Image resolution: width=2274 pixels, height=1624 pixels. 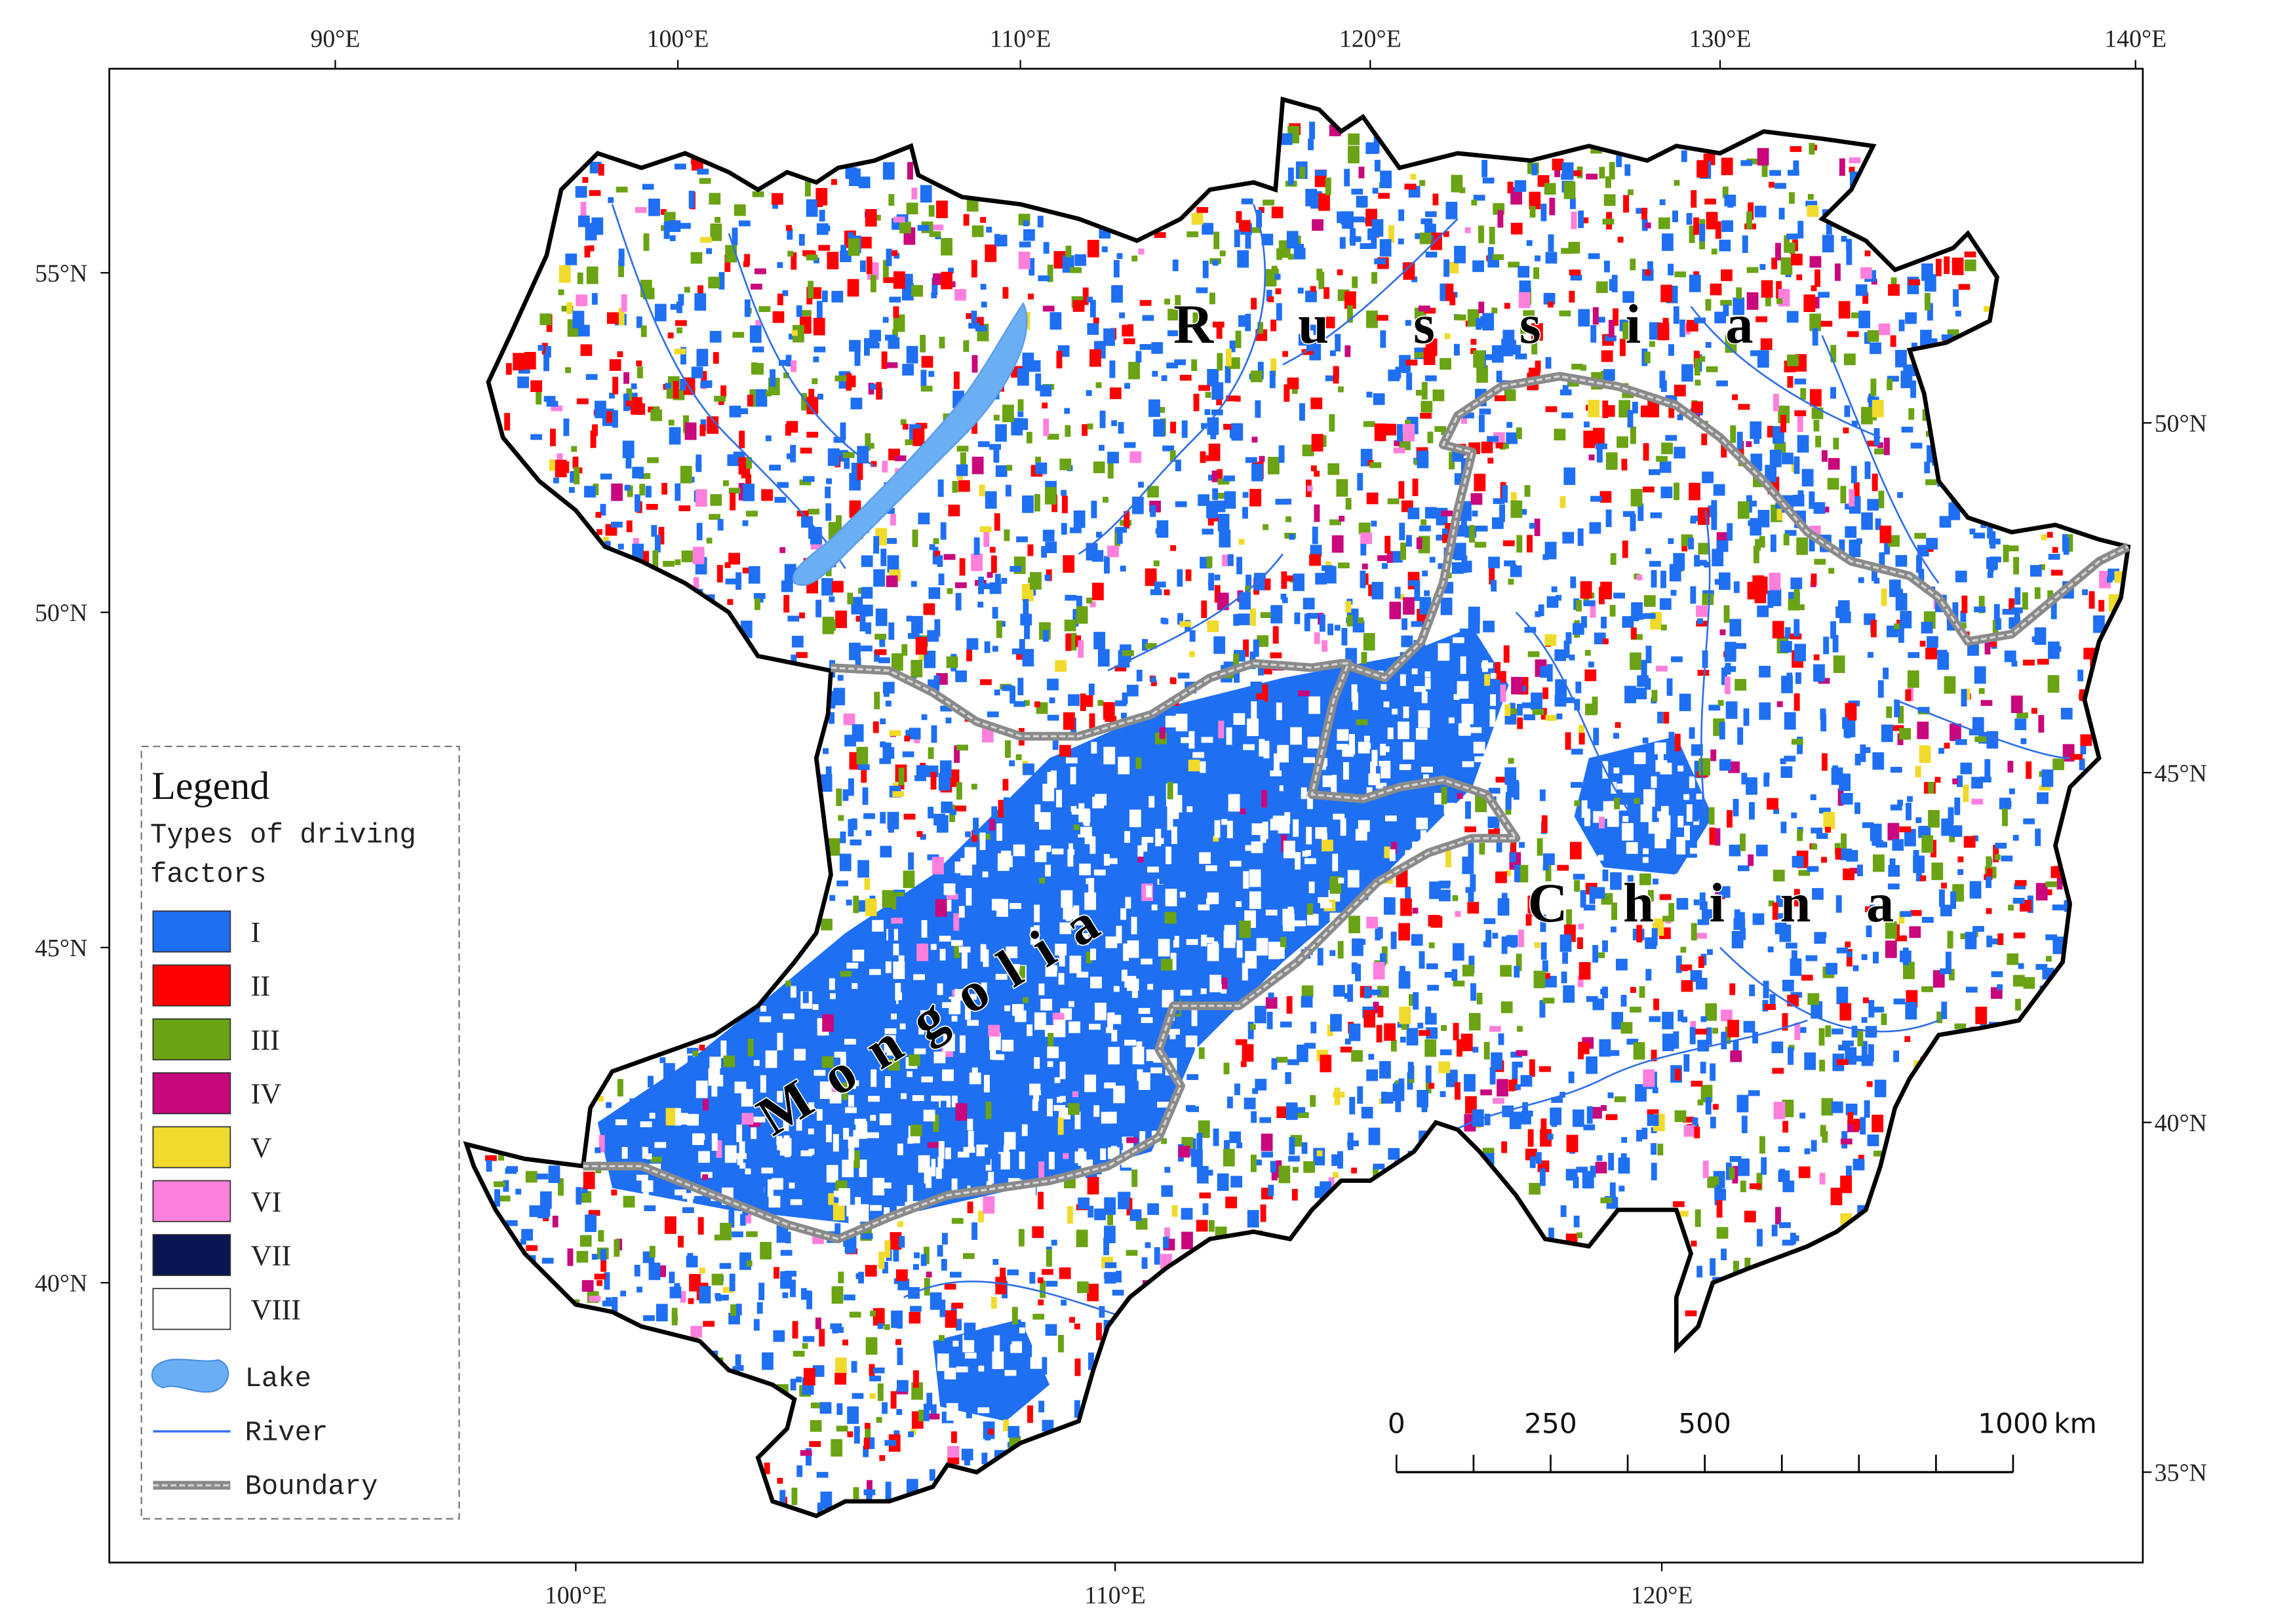 I want to click on scale-bar: 0 250 500 1000 km, so click(x=1742, y=1440).